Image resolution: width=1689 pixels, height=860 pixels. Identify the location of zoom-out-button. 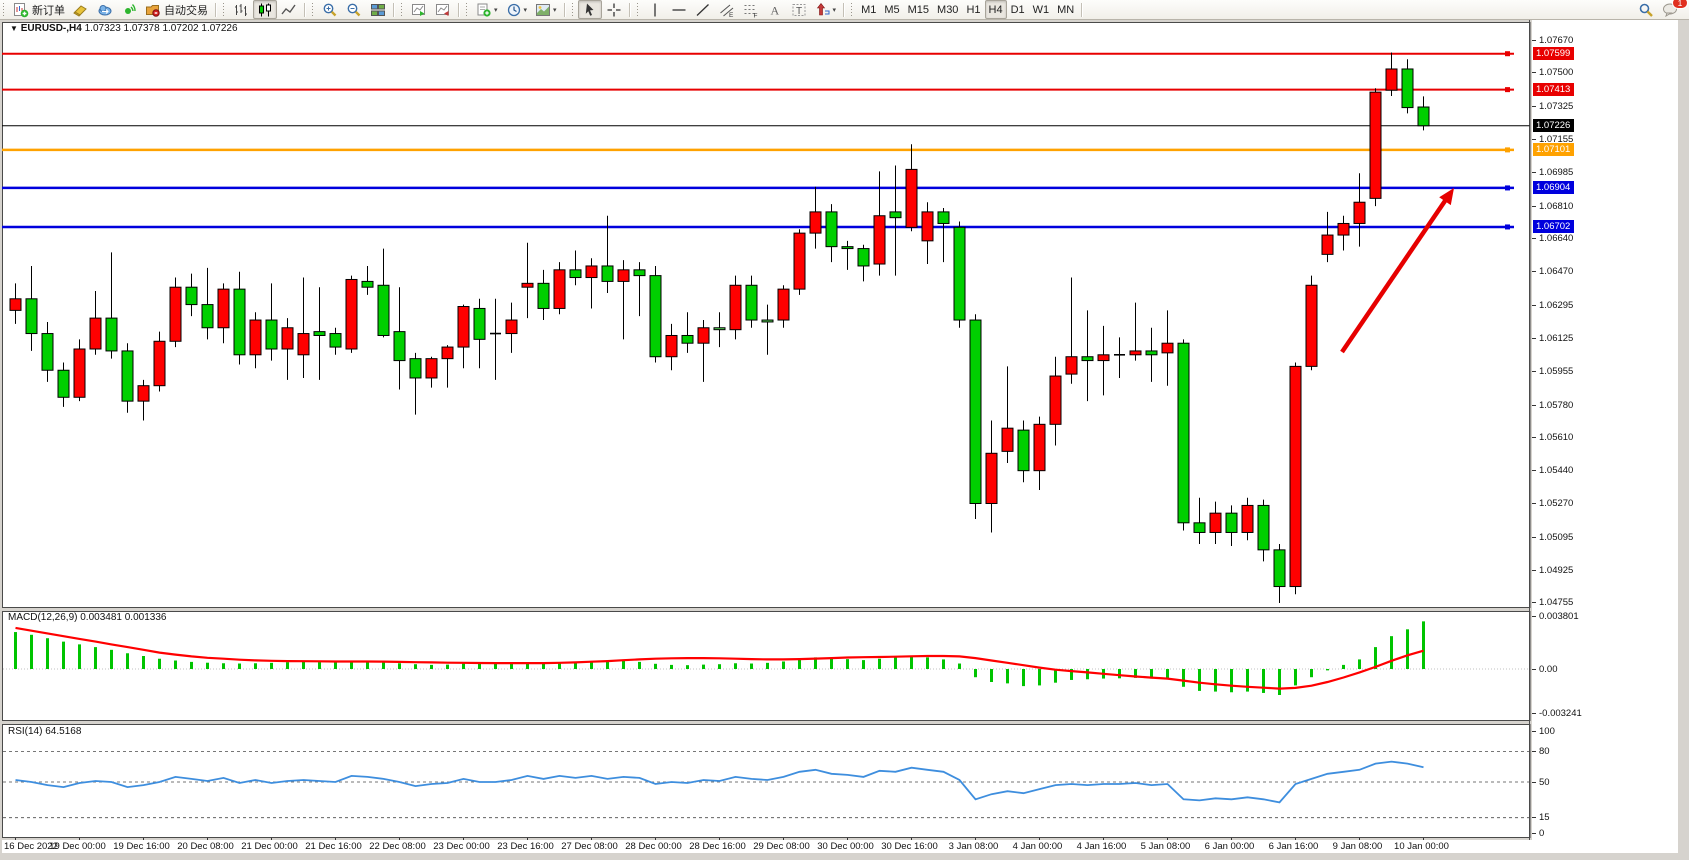
(354, 9).